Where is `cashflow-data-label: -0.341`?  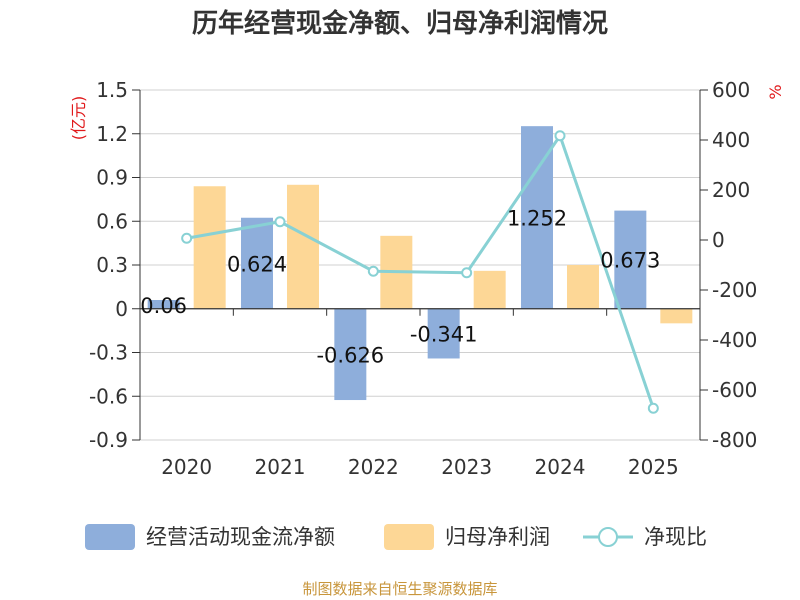 cashflow-data-label: -0.341 is located at coordinates (444, 335).